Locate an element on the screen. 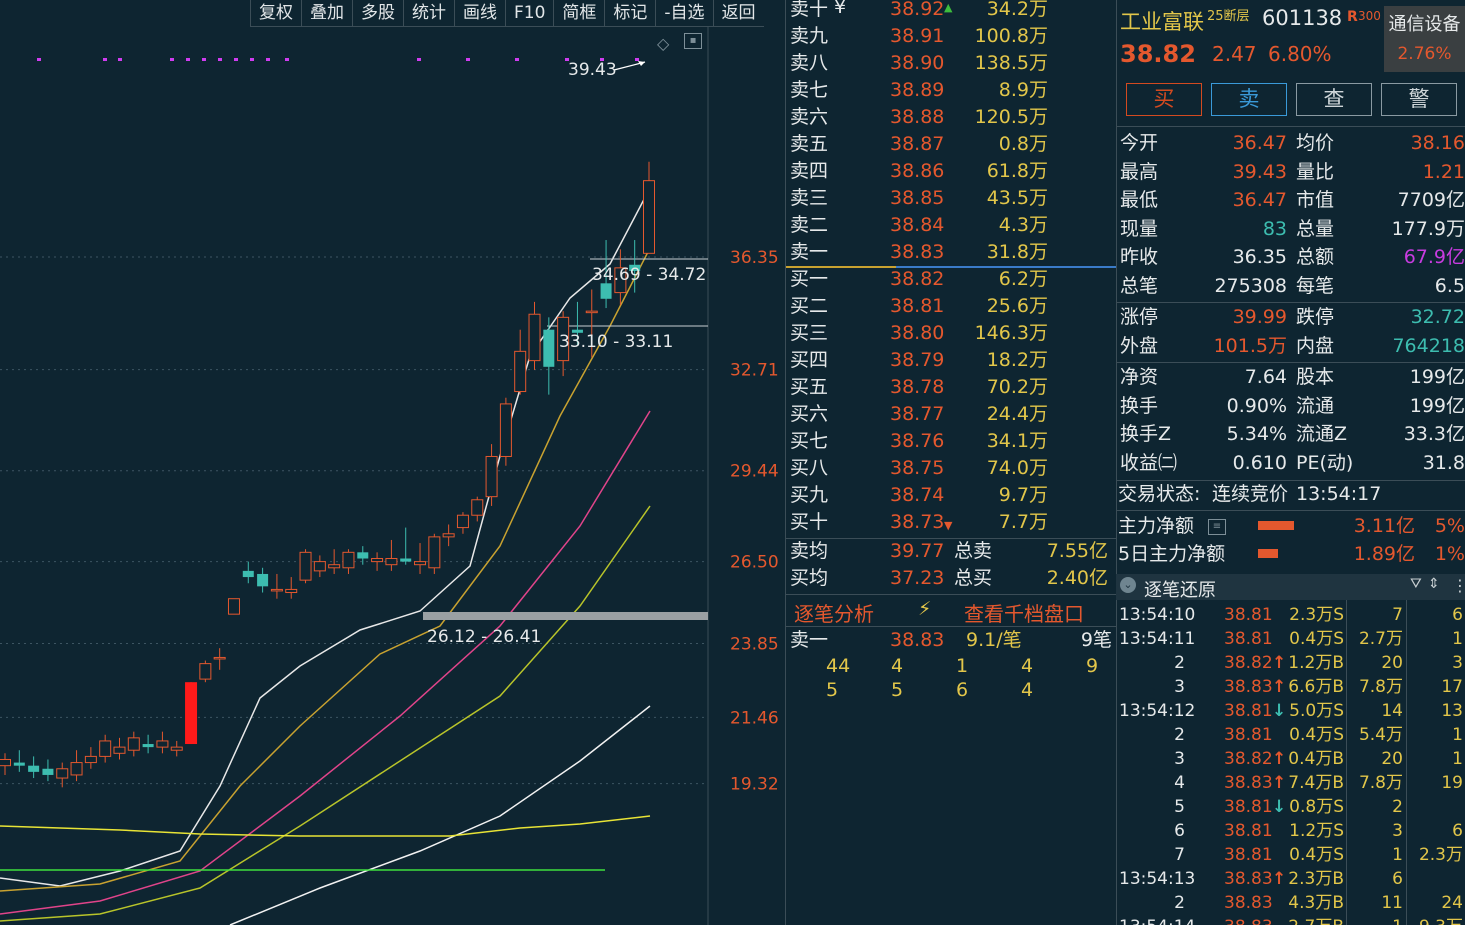  tick-row: 4 38.83 ↑ 7.4万B 7.8万 19 is located at coordinates (1290, 783).